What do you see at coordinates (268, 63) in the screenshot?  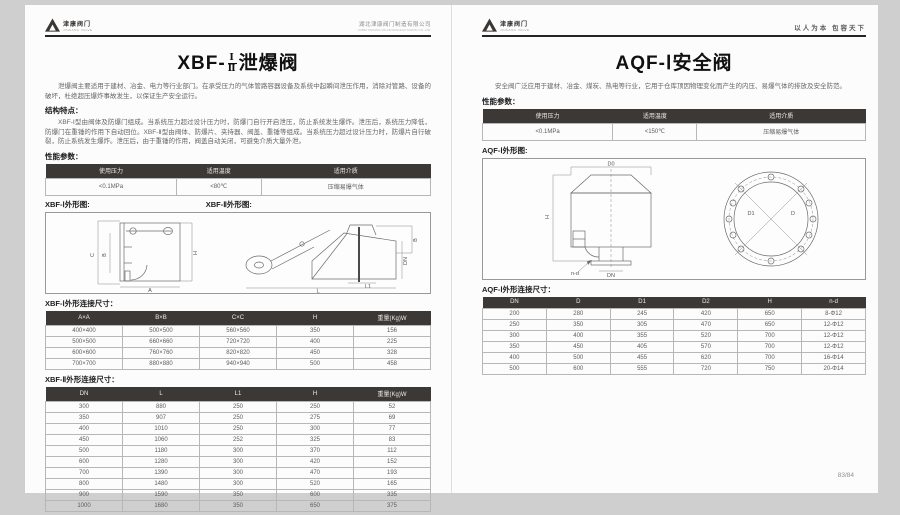 I see `title-suffix: 泄爆阀` at bounding box center [268, 63].